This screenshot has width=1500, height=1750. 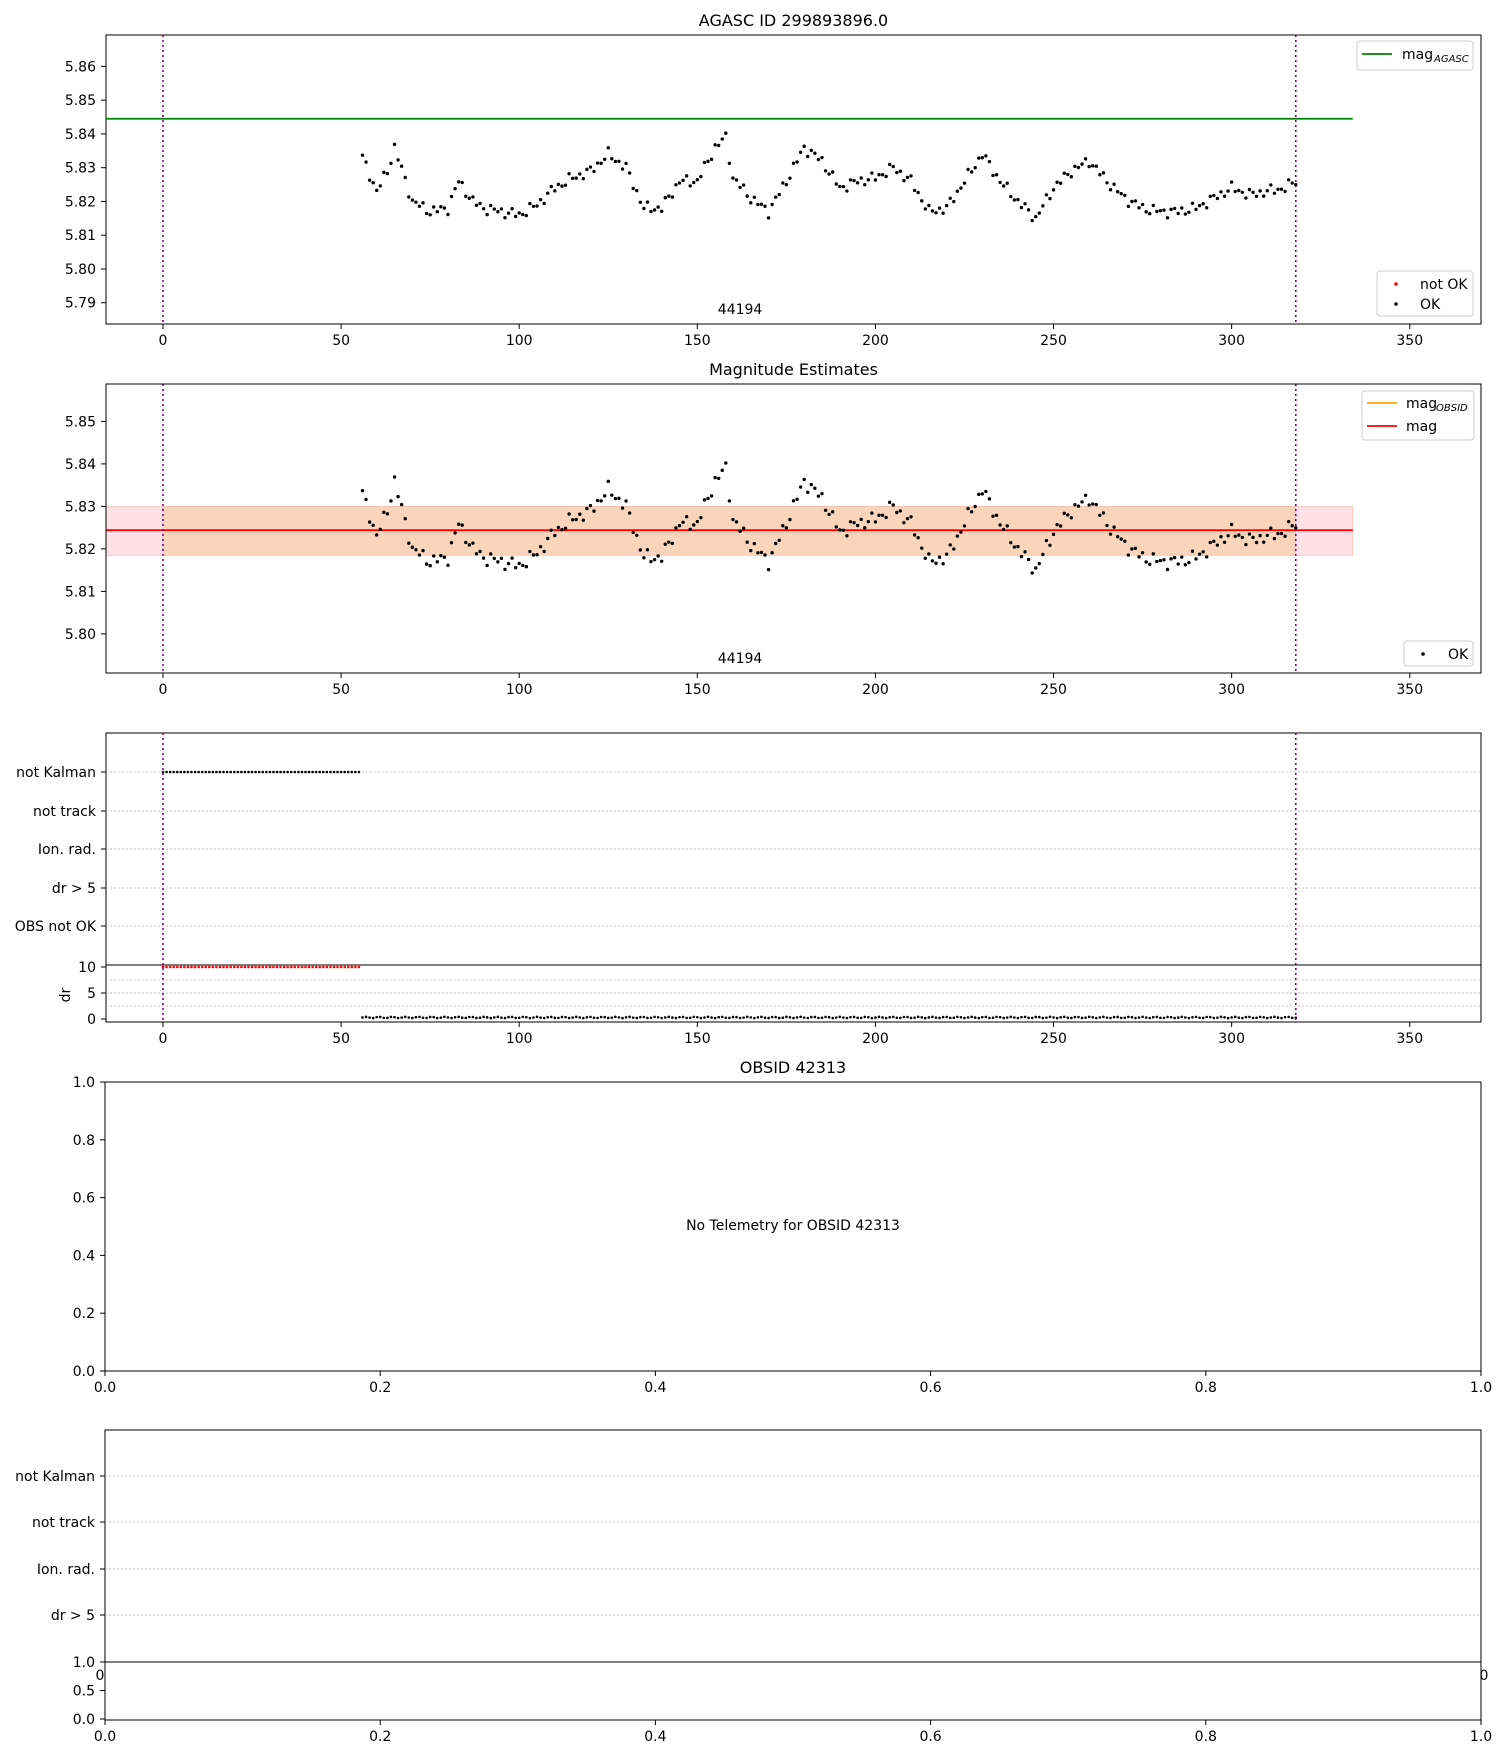 What do you see at coordinates (80, 169) in the screenshot?
I see `panel1-ytick-label: 5.83` at bounding box center [80, 169].